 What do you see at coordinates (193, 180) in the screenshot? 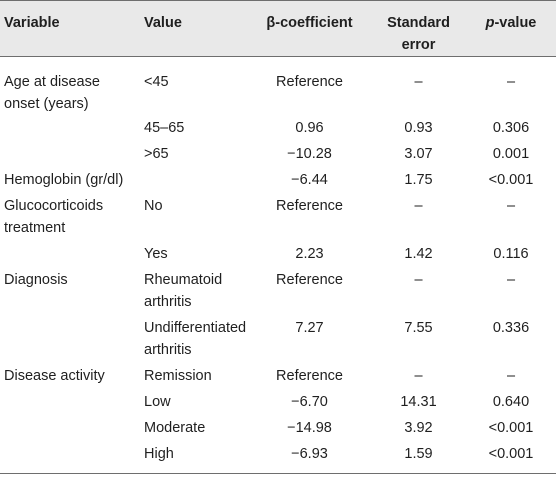
I see `cell-value` at bounding box center [193, 180].